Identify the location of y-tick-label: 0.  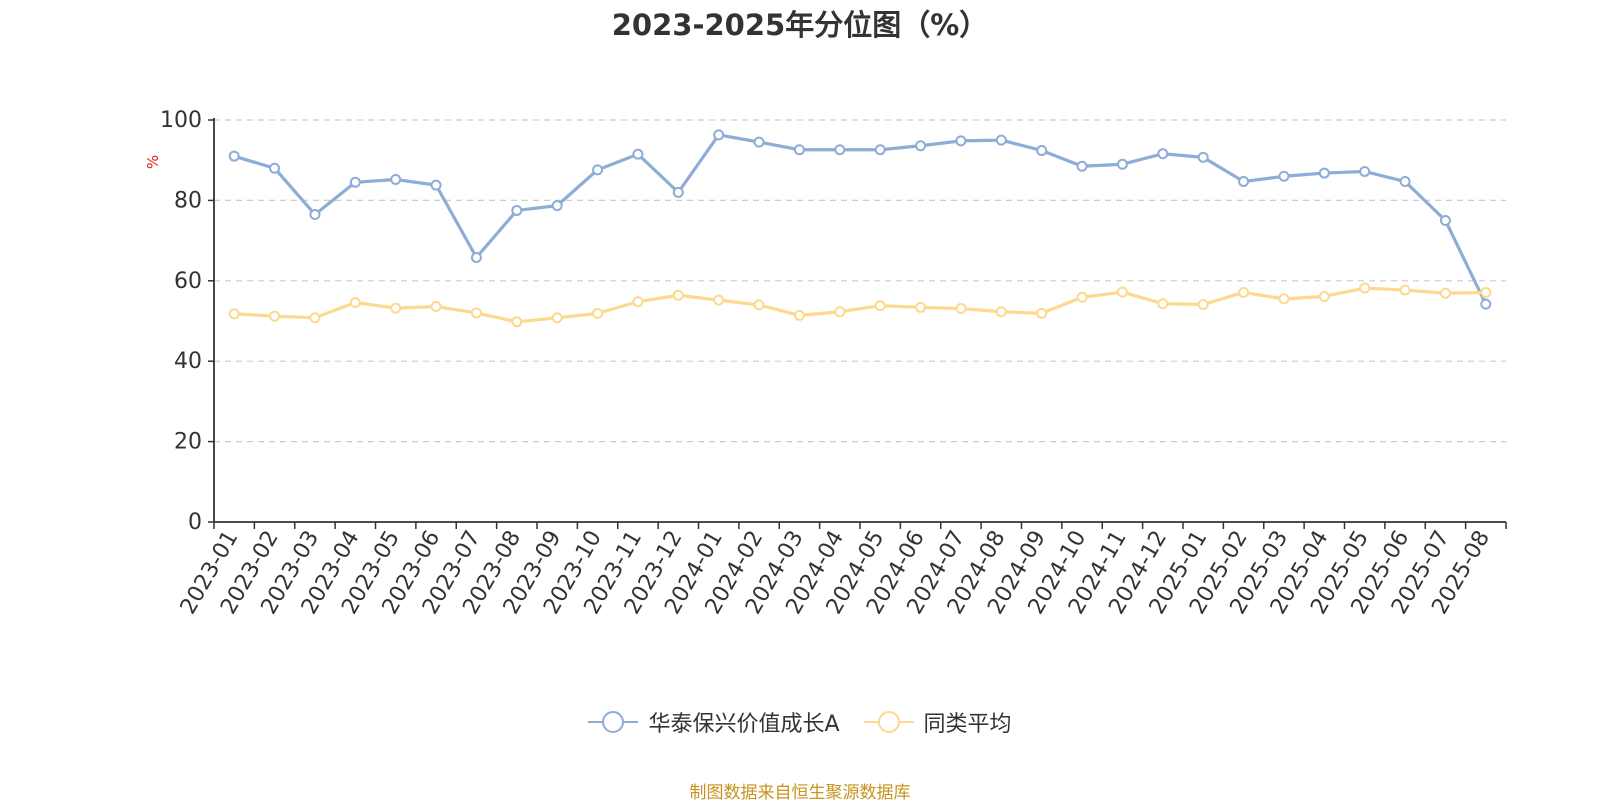
(195, 522).